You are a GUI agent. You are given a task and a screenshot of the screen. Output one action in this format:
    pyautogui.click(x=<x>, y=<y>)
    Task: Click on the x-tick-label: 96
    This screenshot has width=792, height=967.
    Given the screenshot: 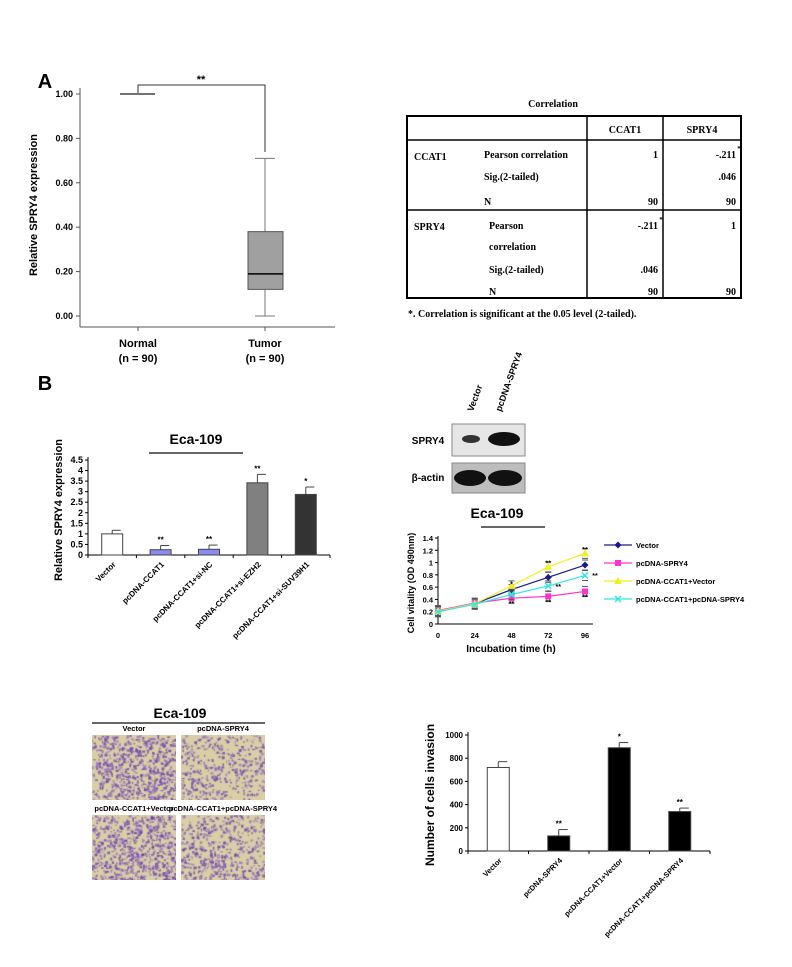 What is the action you would take?
    pyautogui.click(x=585, y=635)
    